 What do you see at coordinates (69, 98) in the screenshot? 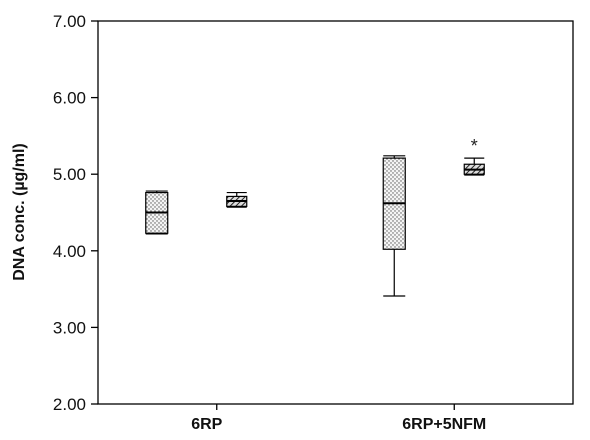
I see `y-tick-label: 6.00` at bounding box center [69, 98].